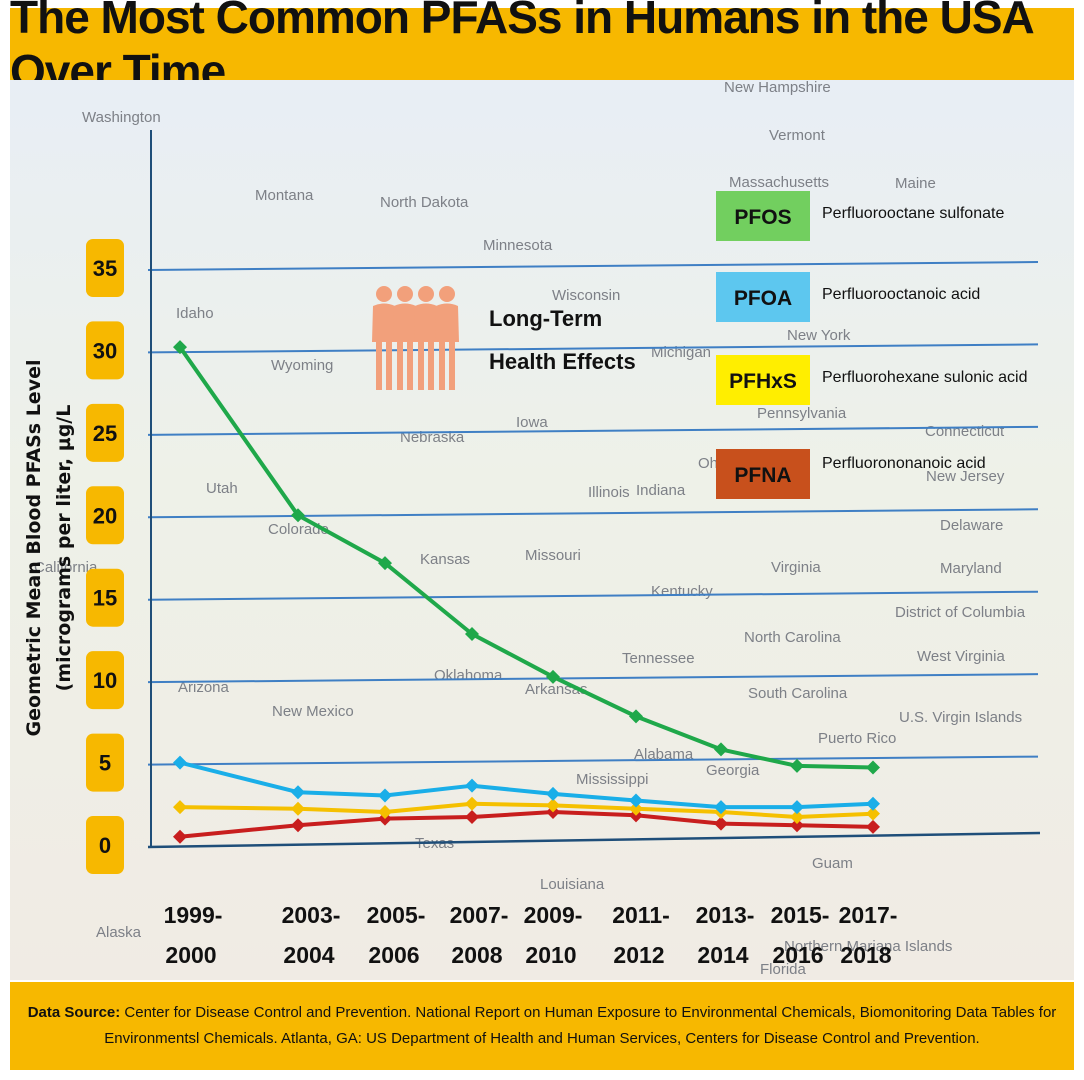  I want to click on legend-desc-pfoa: Perfluorooctanoic acid, so click(901, 294).